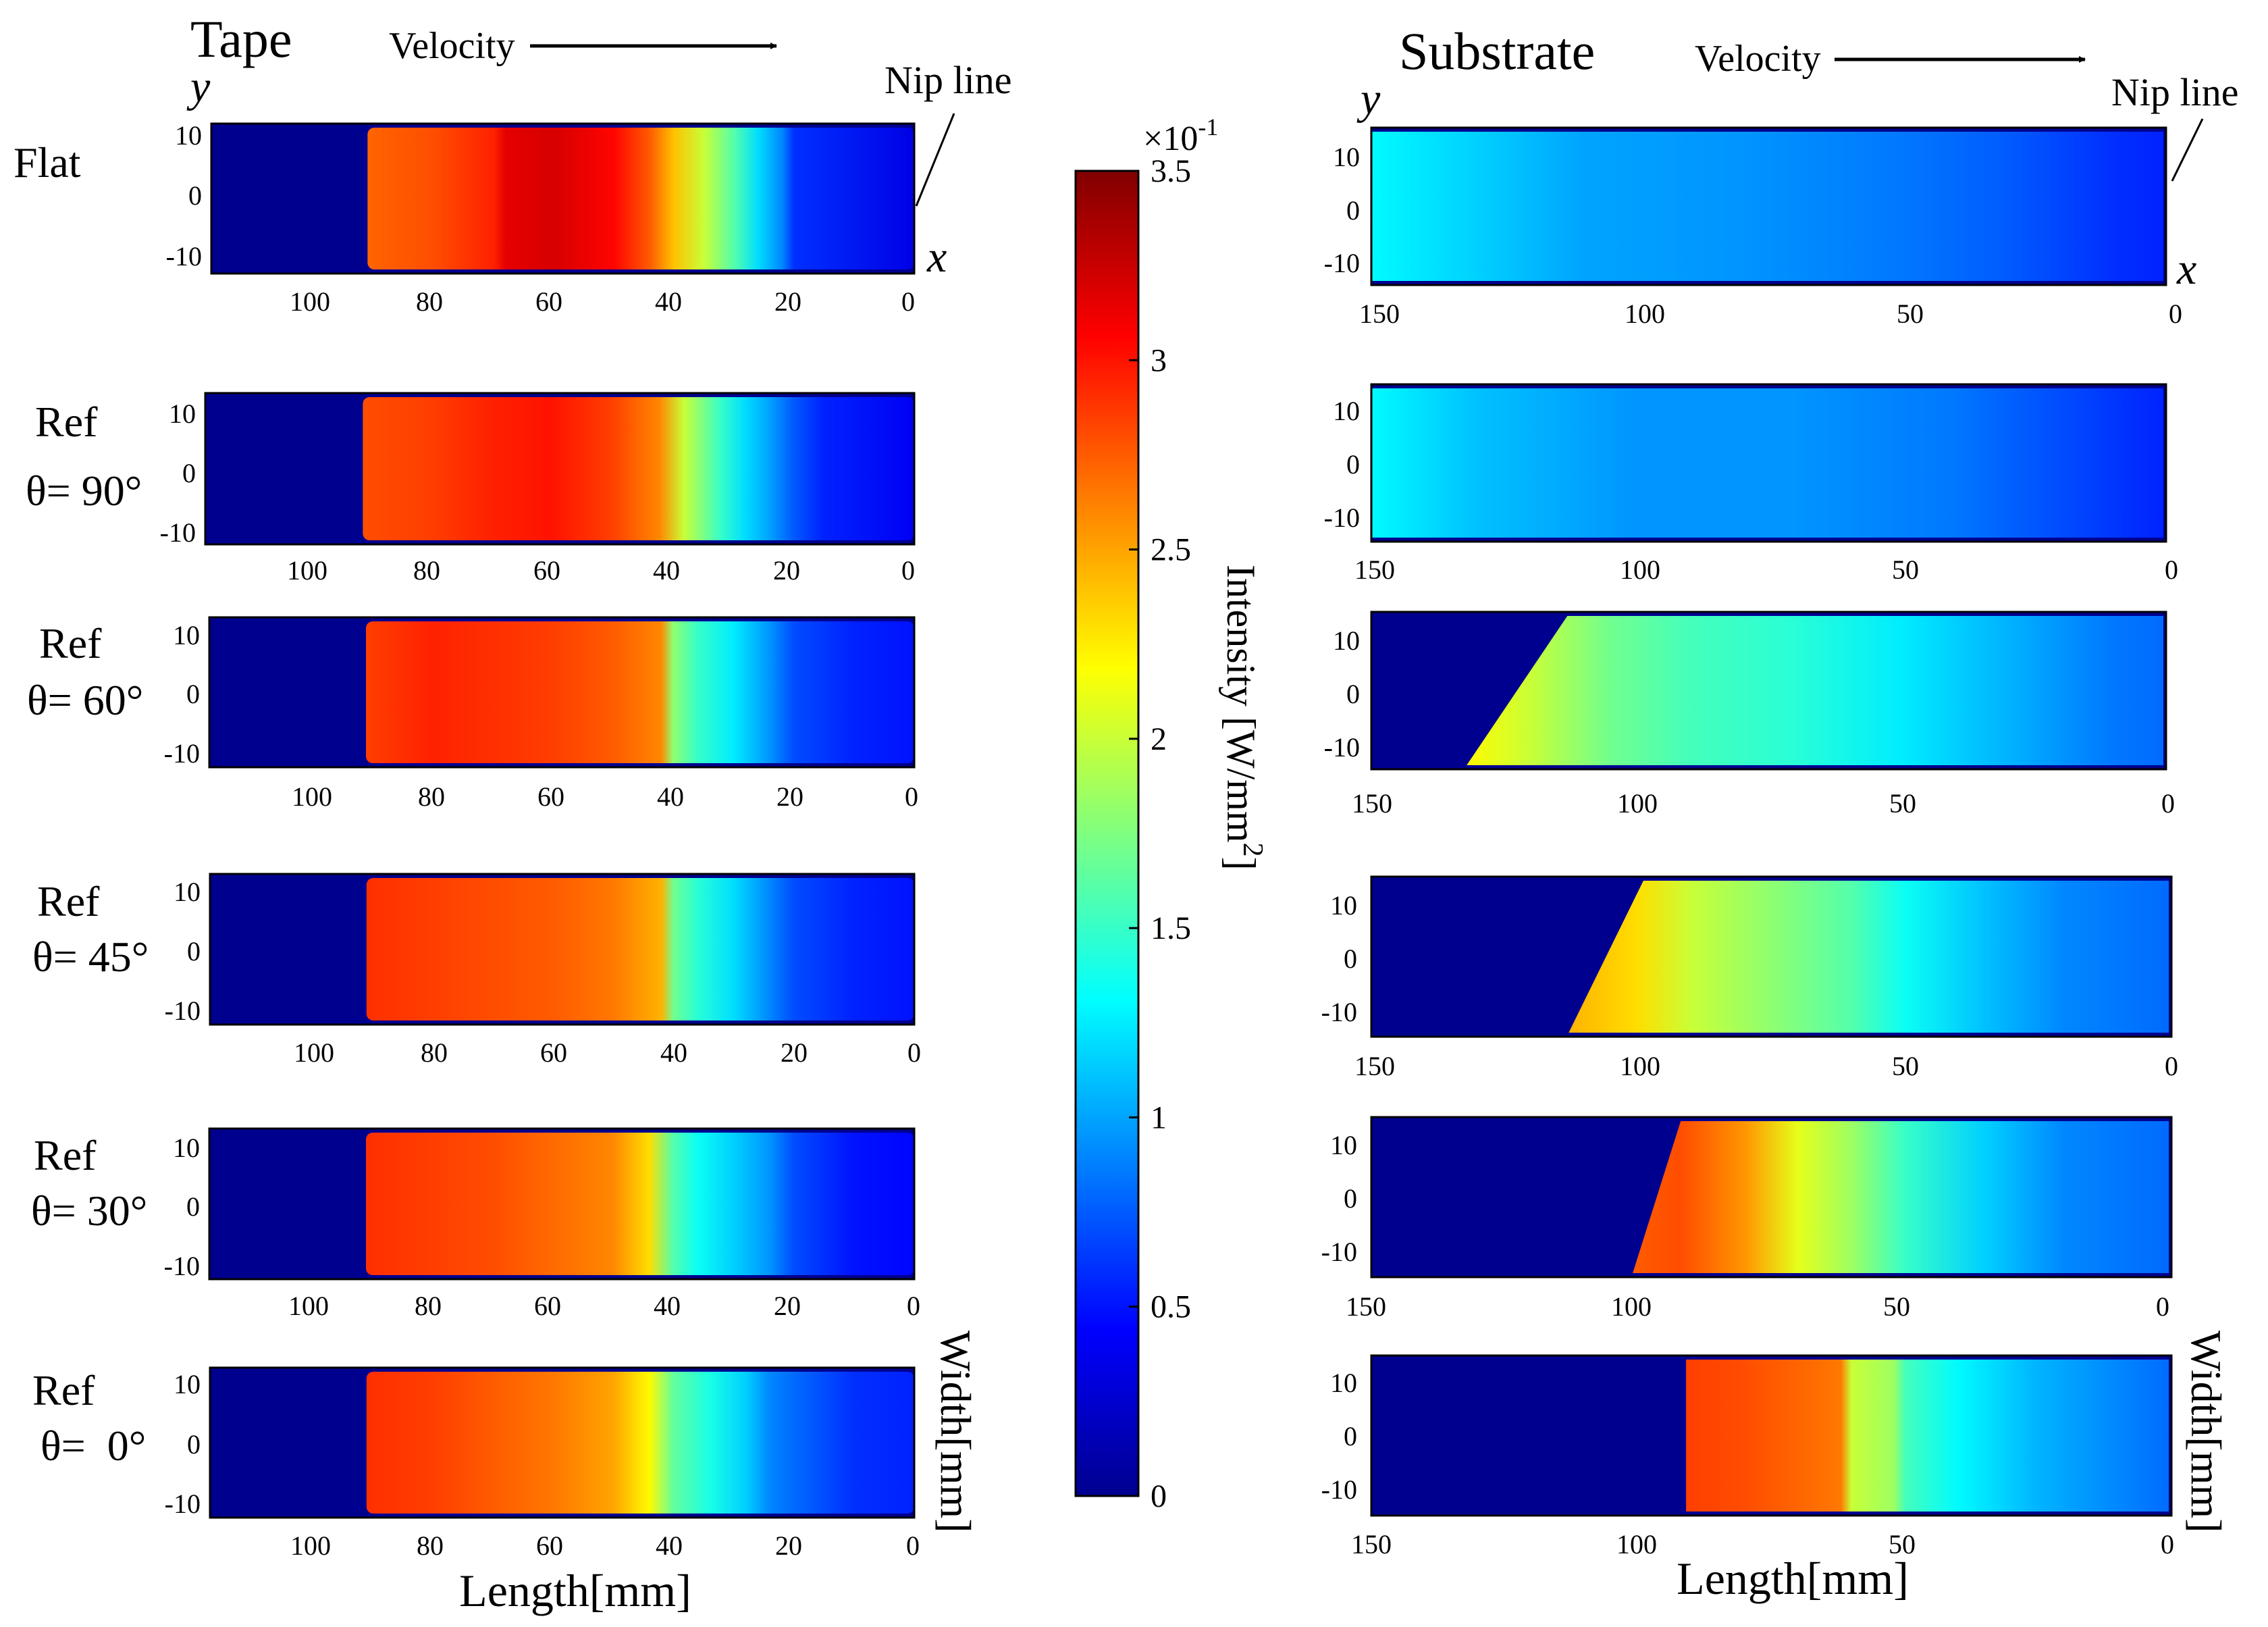 The width and height of the screenshot is (2268, 1627). I want to click on tape-velocity-label: Velocity, so click(452, 46).